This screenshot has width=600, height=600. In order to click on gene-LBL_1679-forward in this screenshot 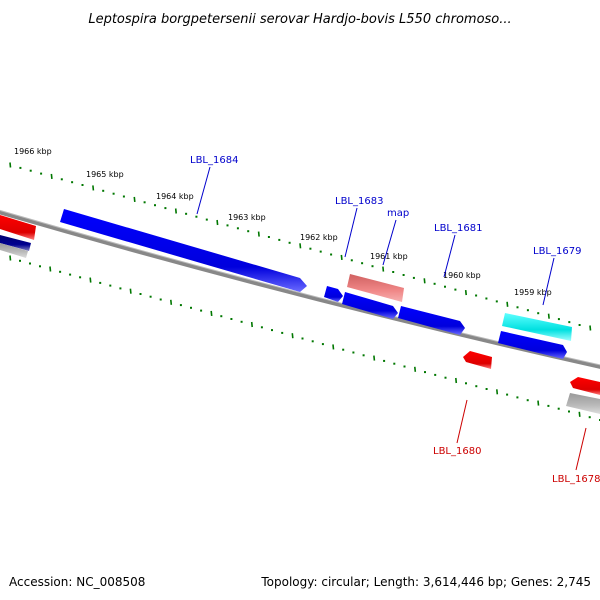, I will do `click(532, 345)`.